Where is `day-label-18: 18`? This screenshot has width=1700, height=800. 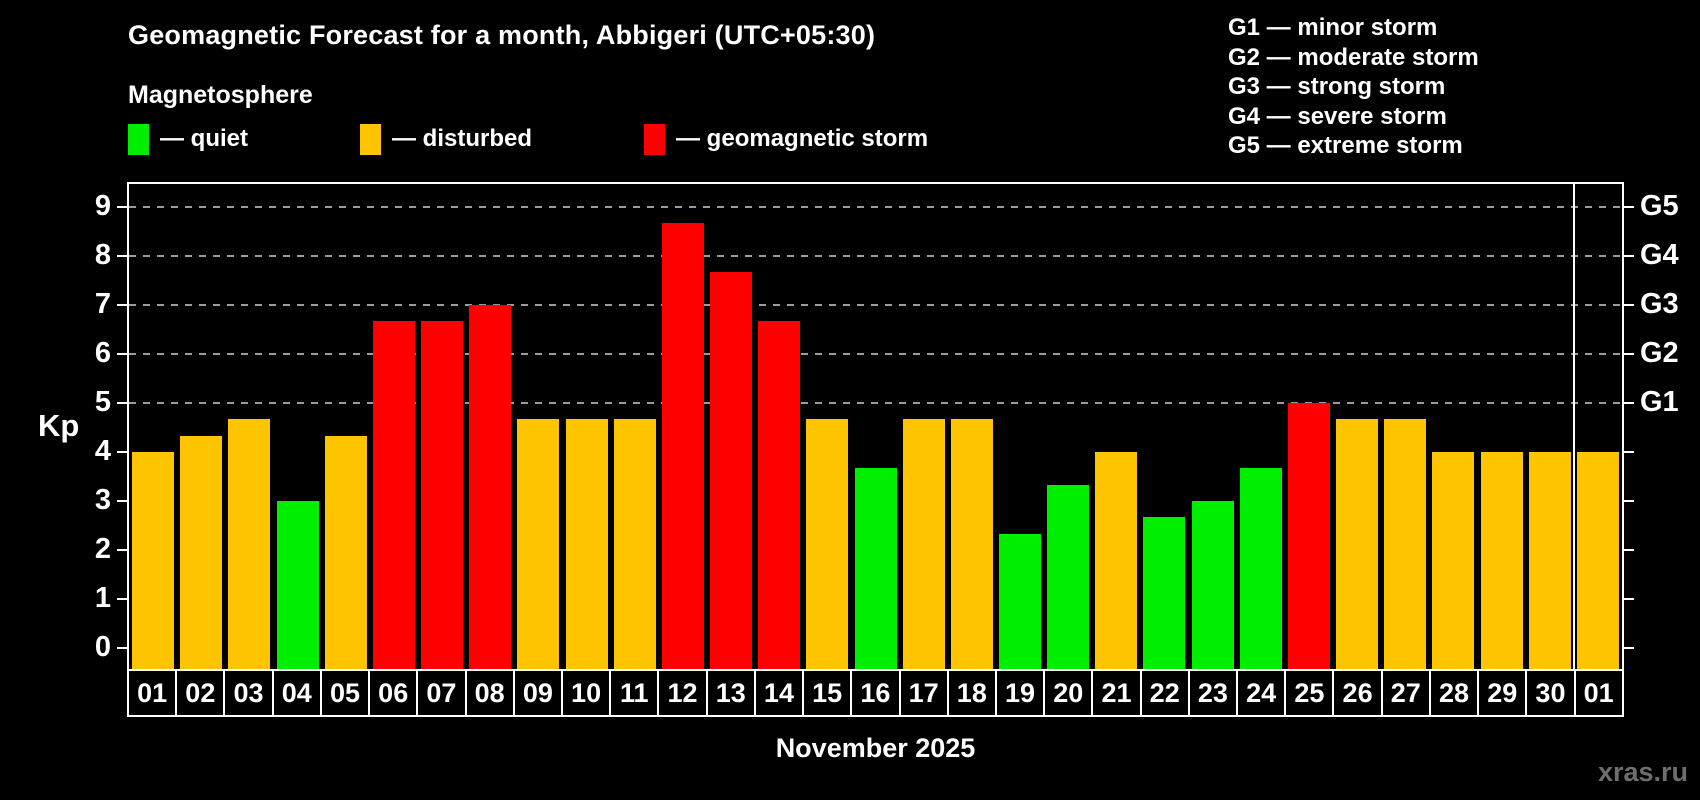
day-label-18: 18 is located at coordinates (971, 693).